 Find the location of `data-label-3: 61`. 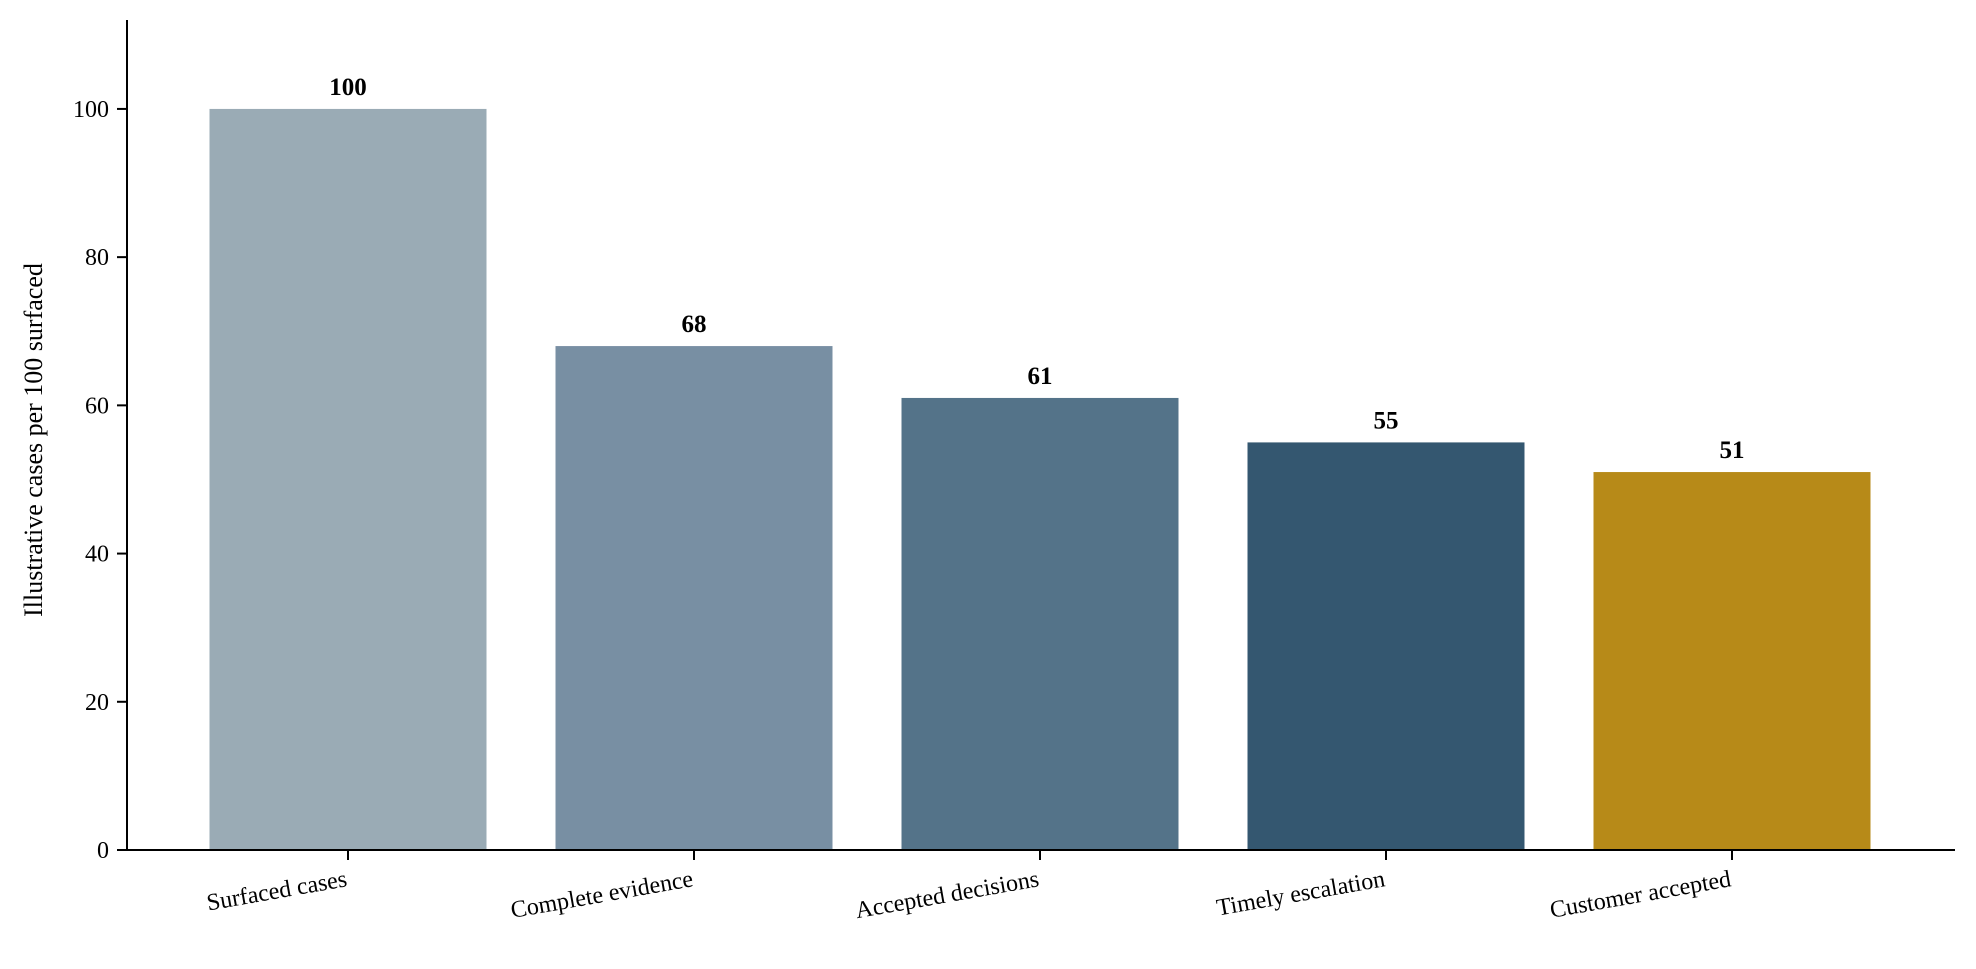

data-label-3: 61 is located at coordinates (1040, 376).